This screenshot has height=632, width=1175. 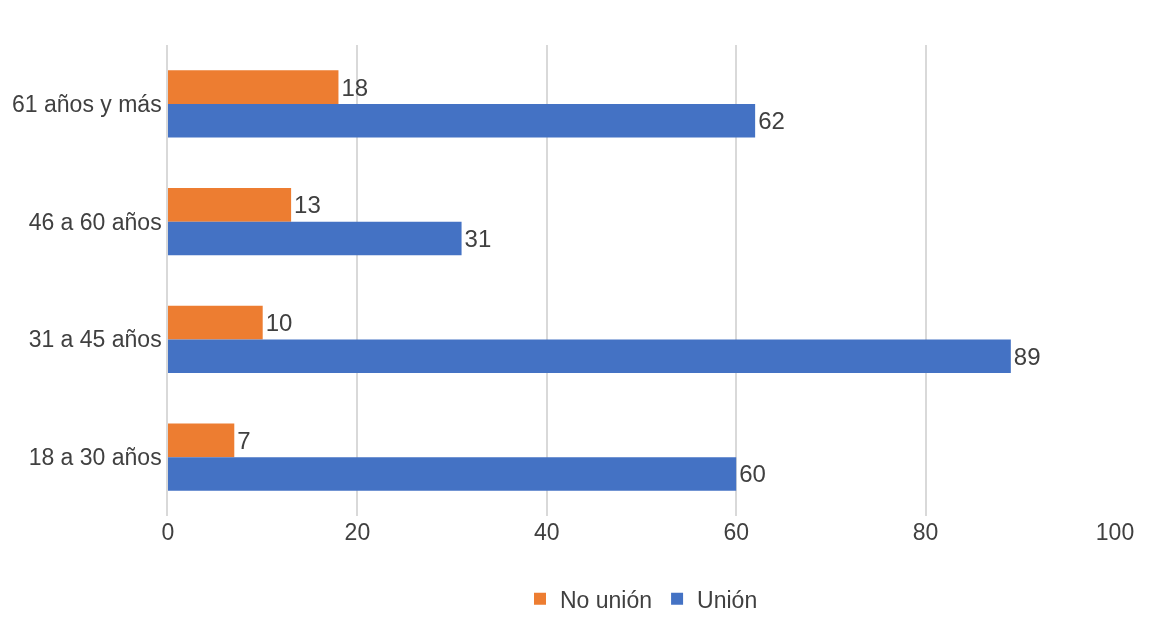 What do you see at coordinates (771, 121) in the screenshot?
I see `data-label: 62` at bounding box center [771, 121].